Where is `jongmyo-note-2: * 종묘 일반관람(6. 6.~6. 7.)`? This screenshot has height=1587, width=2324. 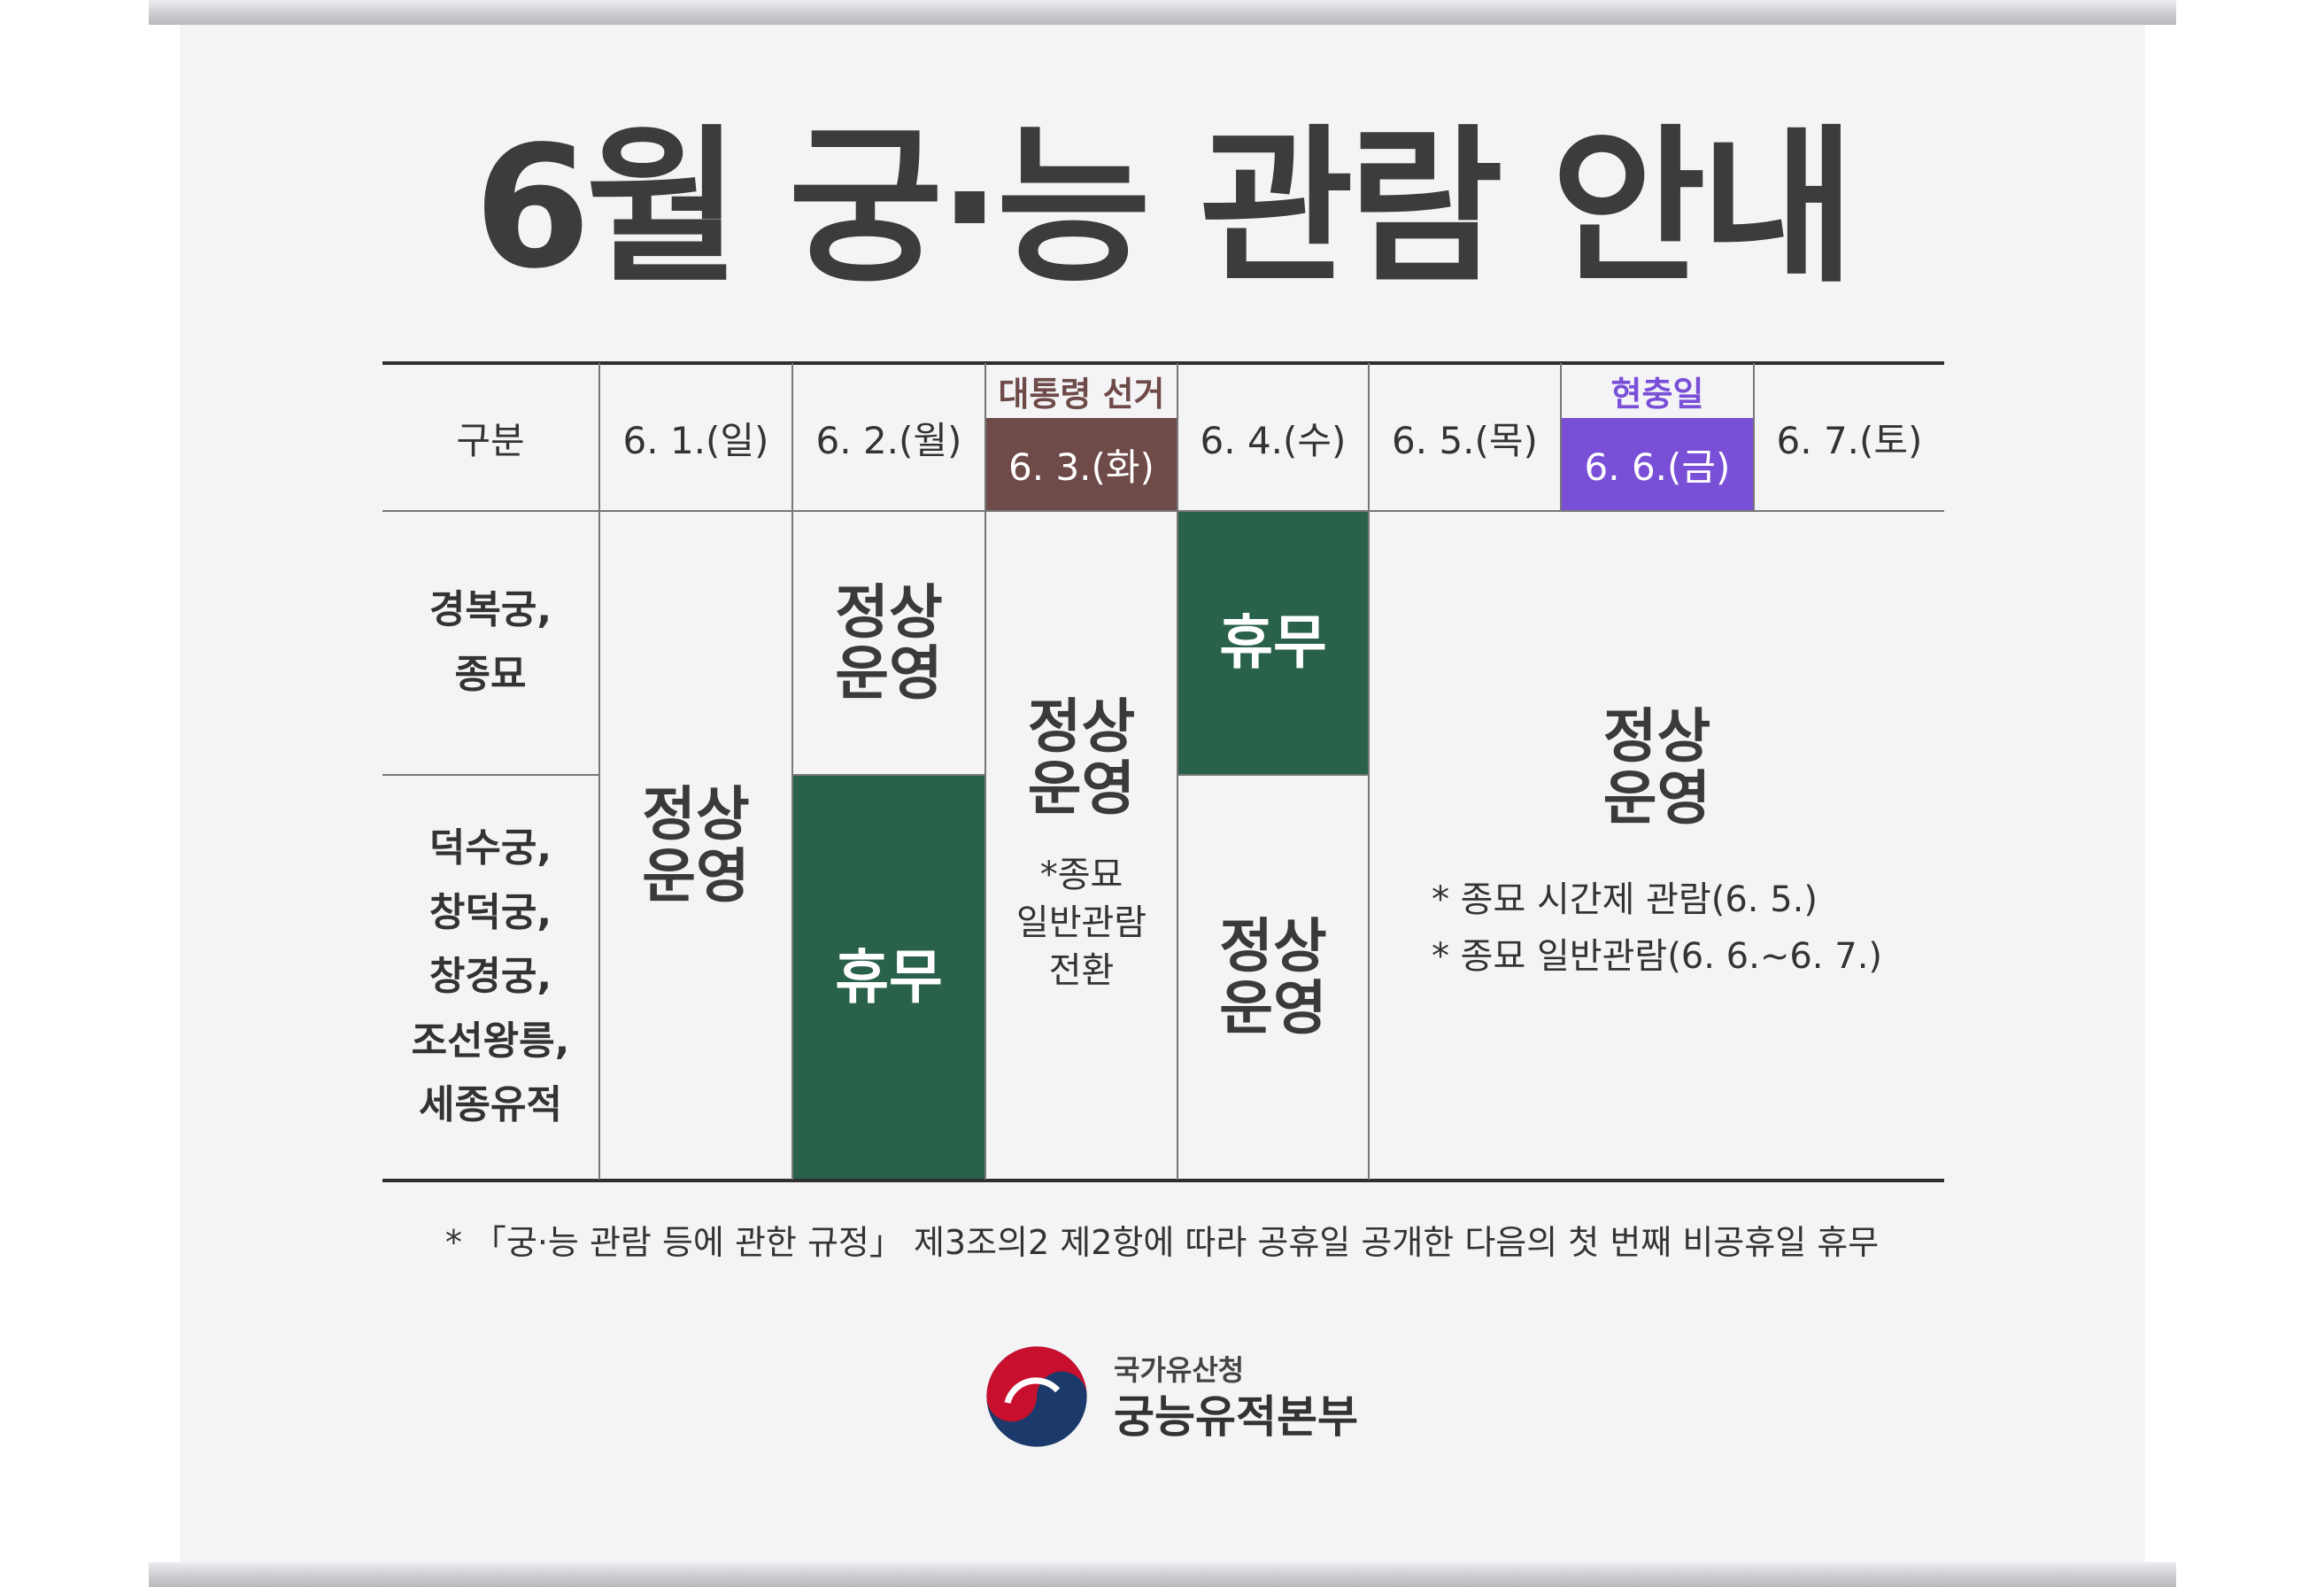
jongmyo-note-2: * 종묘 일반관람(6. 6.~6. 7.) is located at coordinates (1657, 956).